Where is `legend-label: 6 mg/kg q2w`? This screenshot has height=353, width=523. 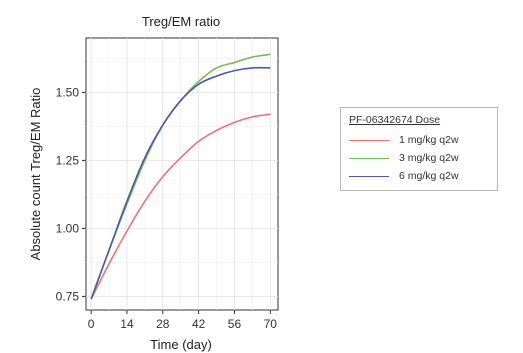
legend-label: 6 mg/kg q2w is located at coordinates (429, 176).